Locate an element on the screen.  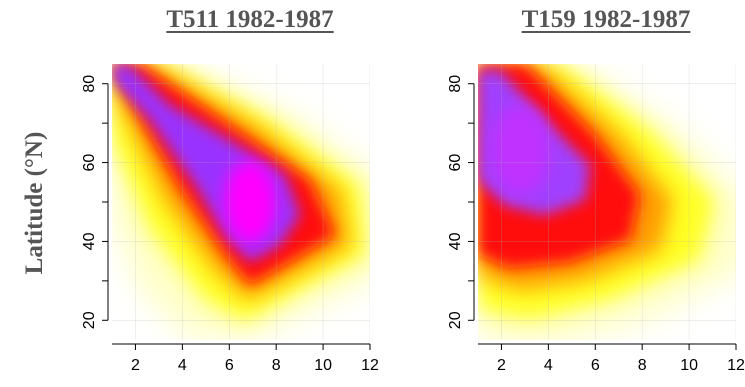
y-tick-label-t511: 80 is located at coordinates (89, 84).